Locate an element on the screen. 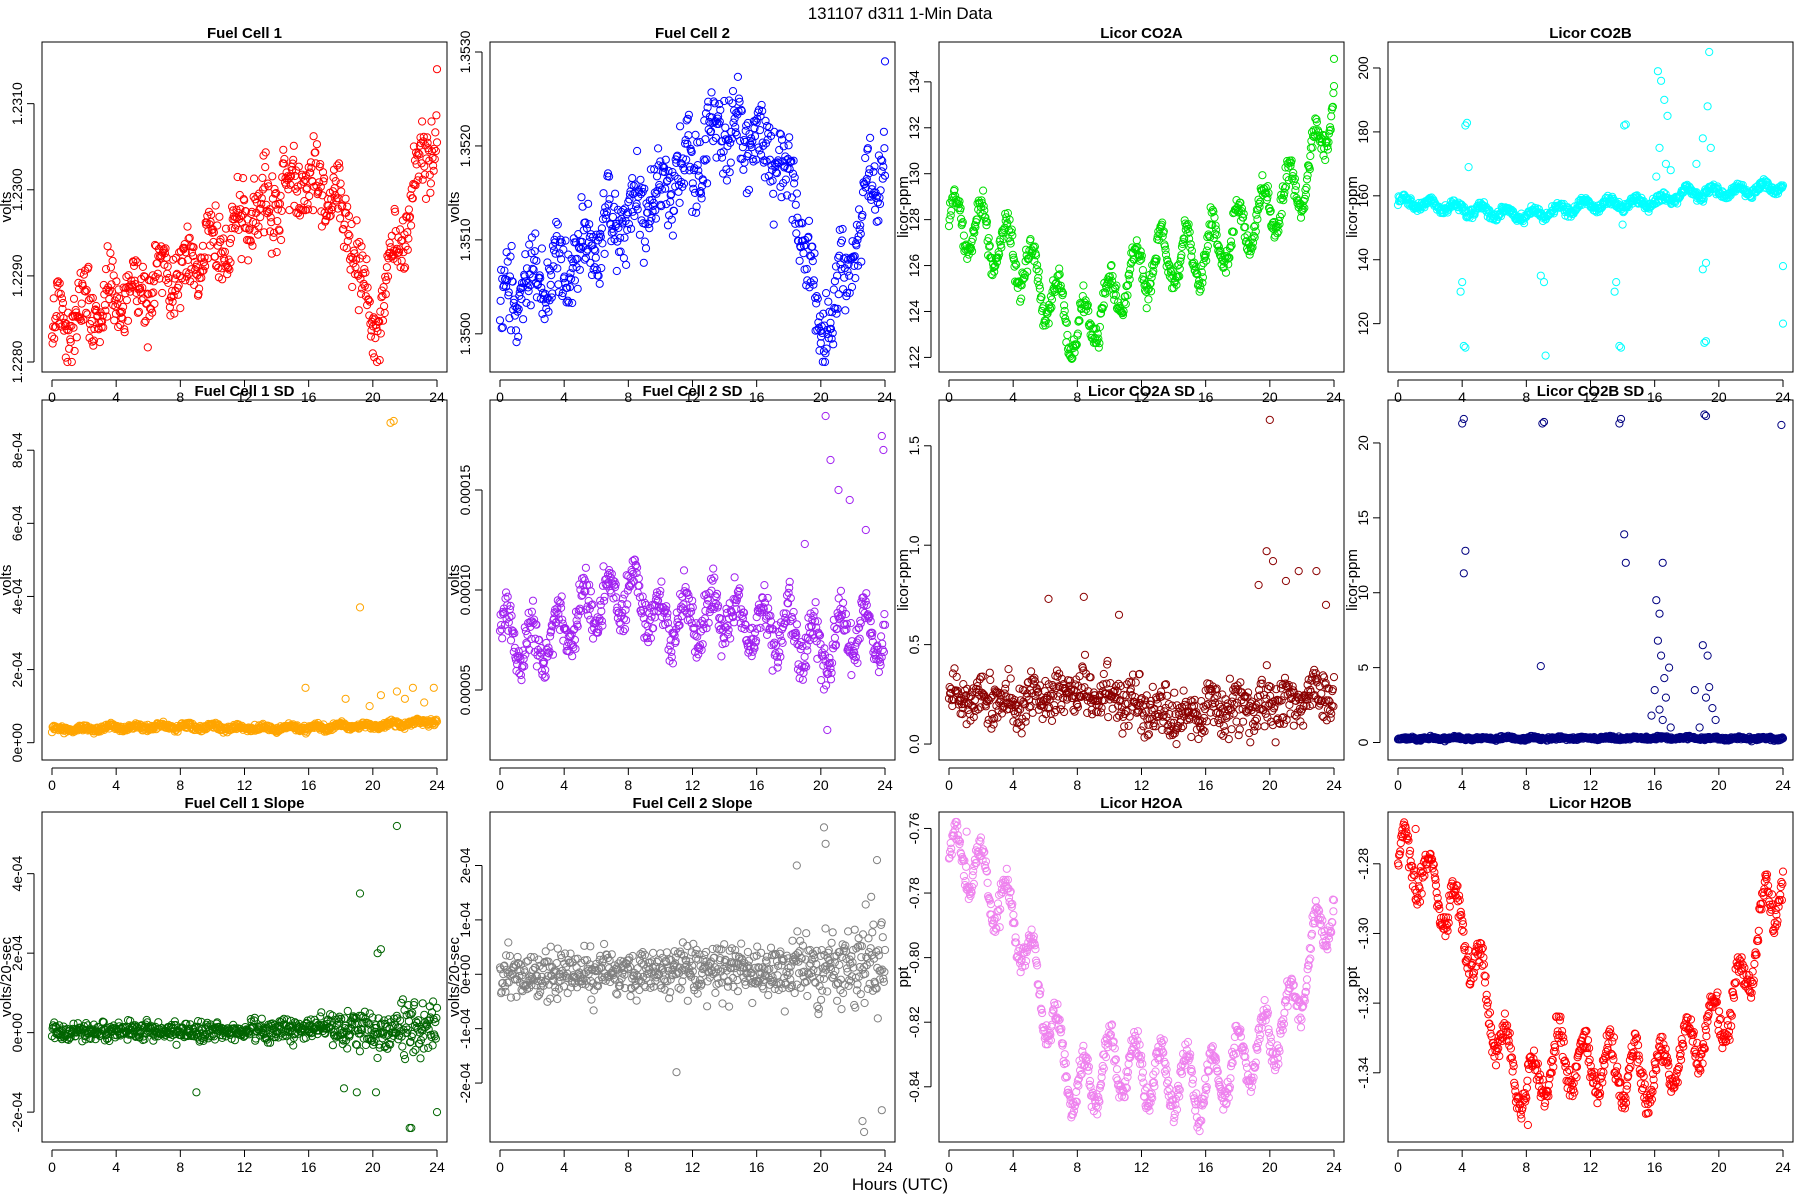 The height and width of the screenshot is (1200, 1800). x-tick-label: 16 is located at coordinates (309, 785).